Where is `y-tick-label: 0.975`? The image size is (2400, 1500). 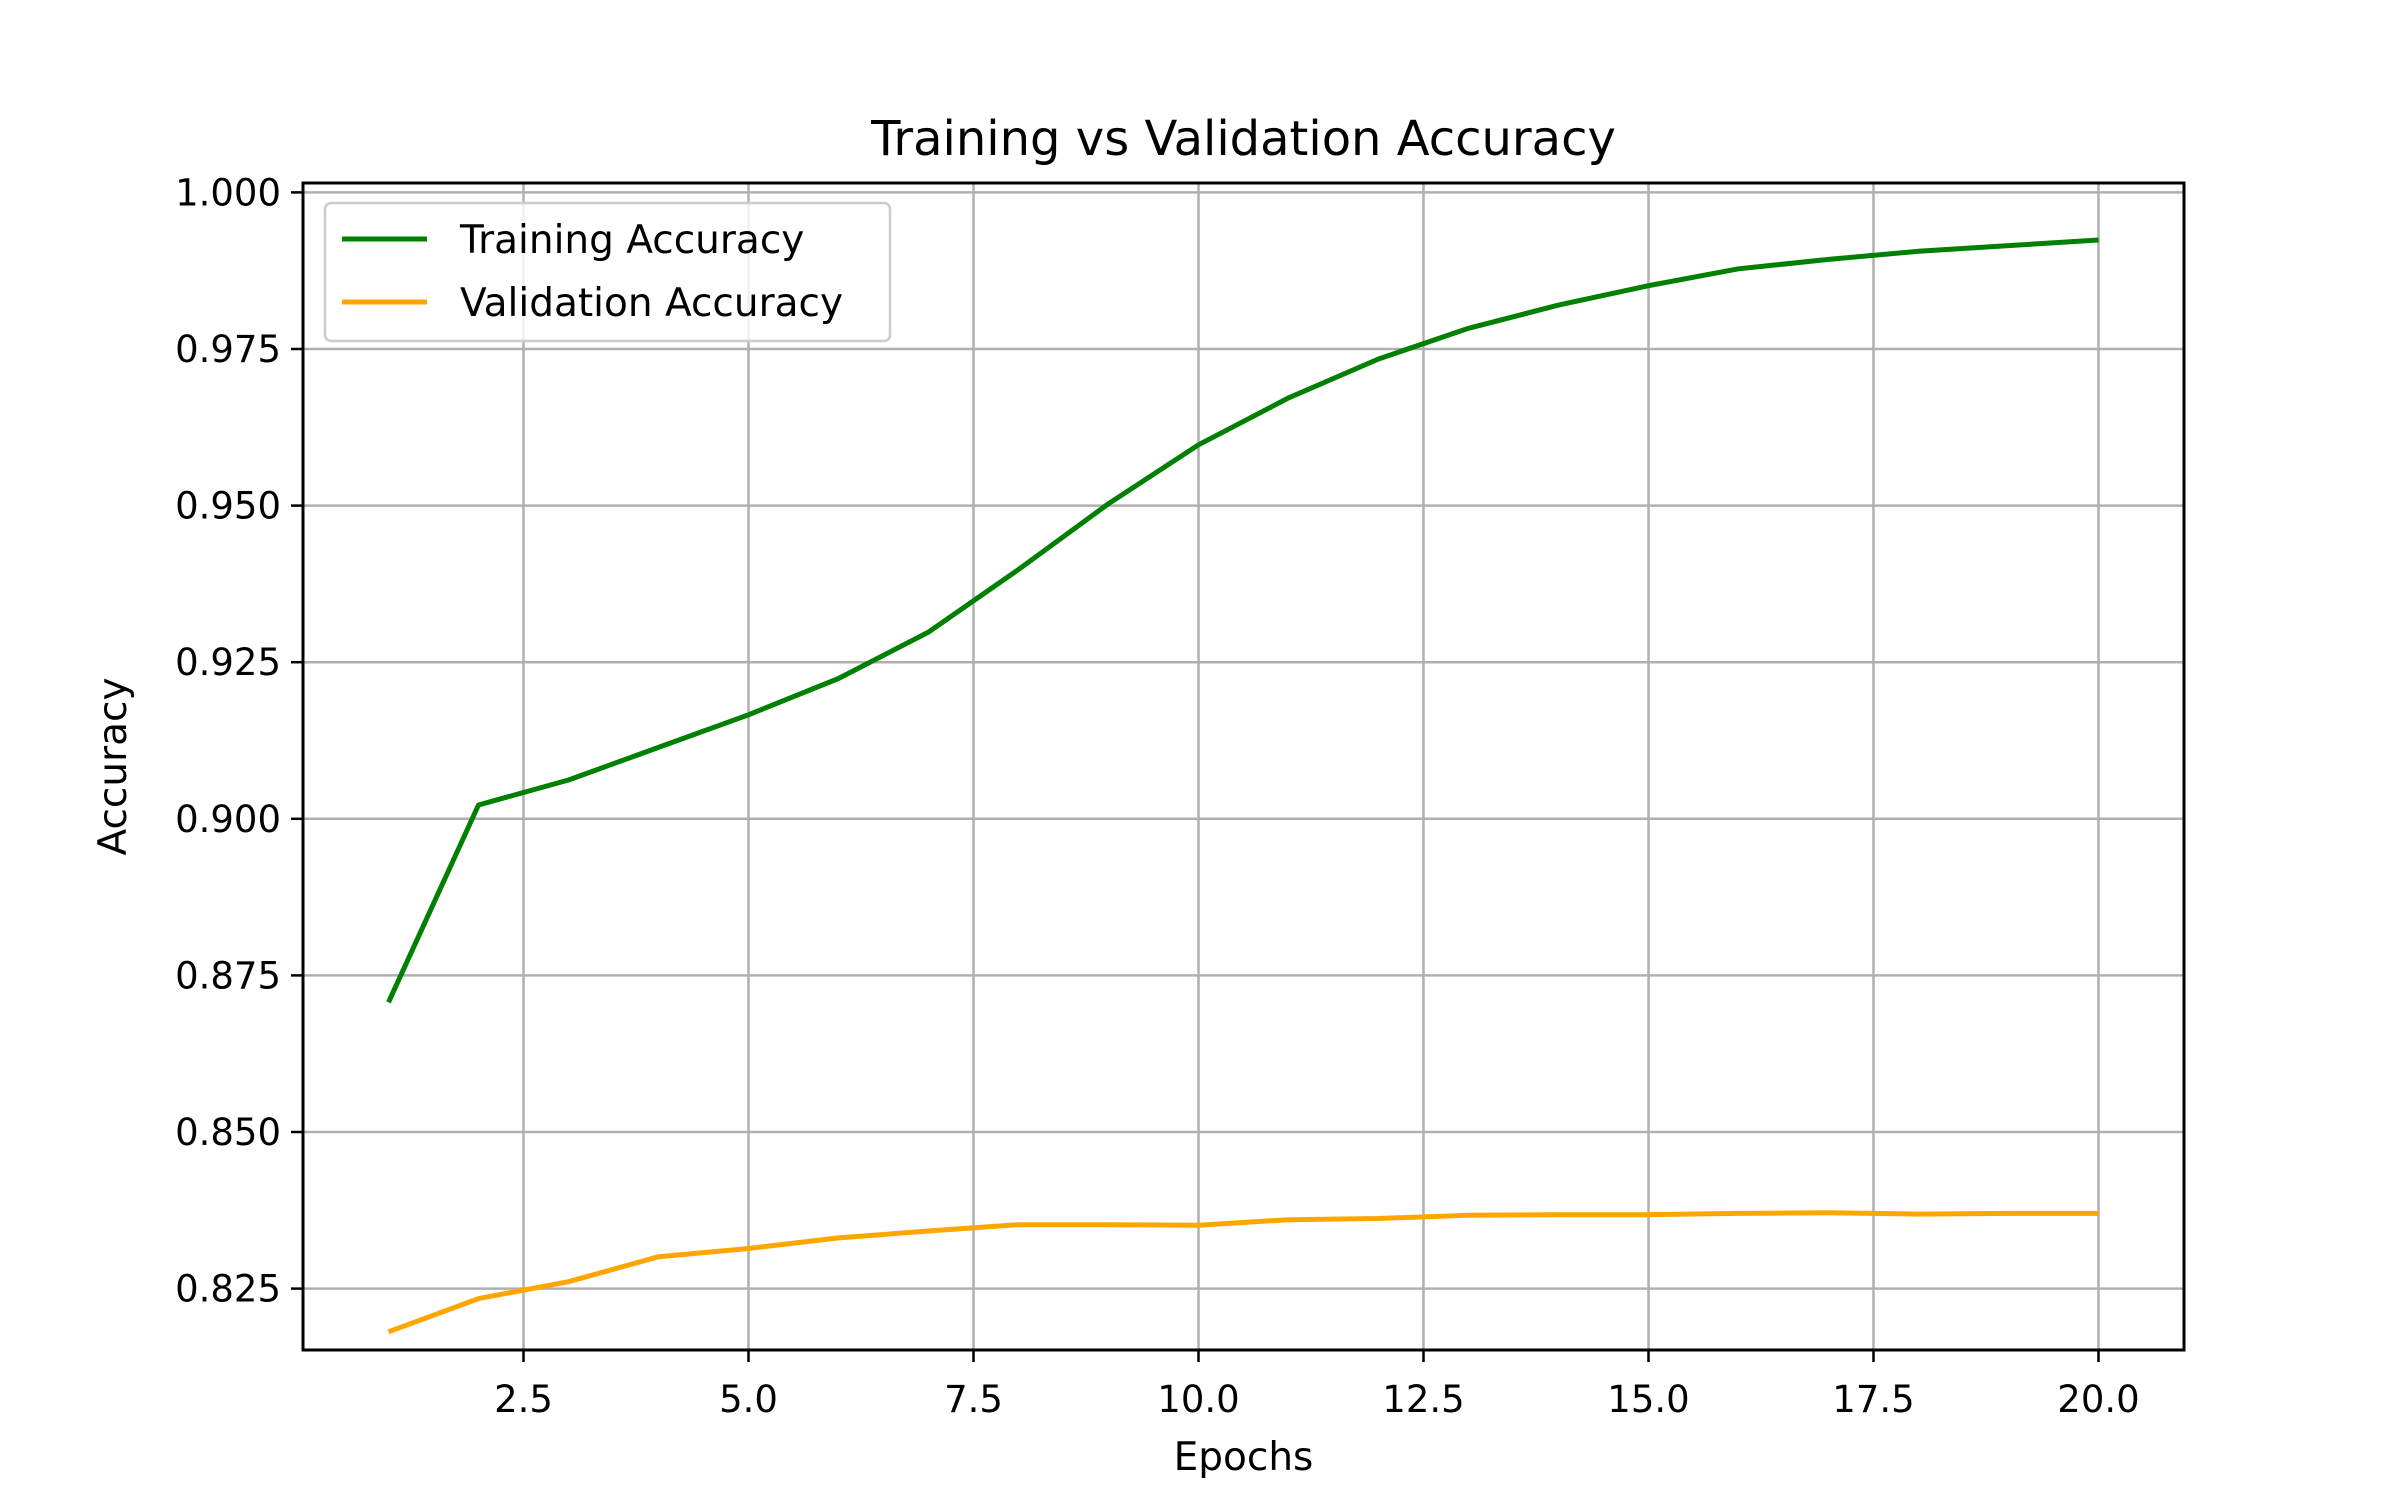 y-tick-label: 0.975 is located at coordinates (228, 349).